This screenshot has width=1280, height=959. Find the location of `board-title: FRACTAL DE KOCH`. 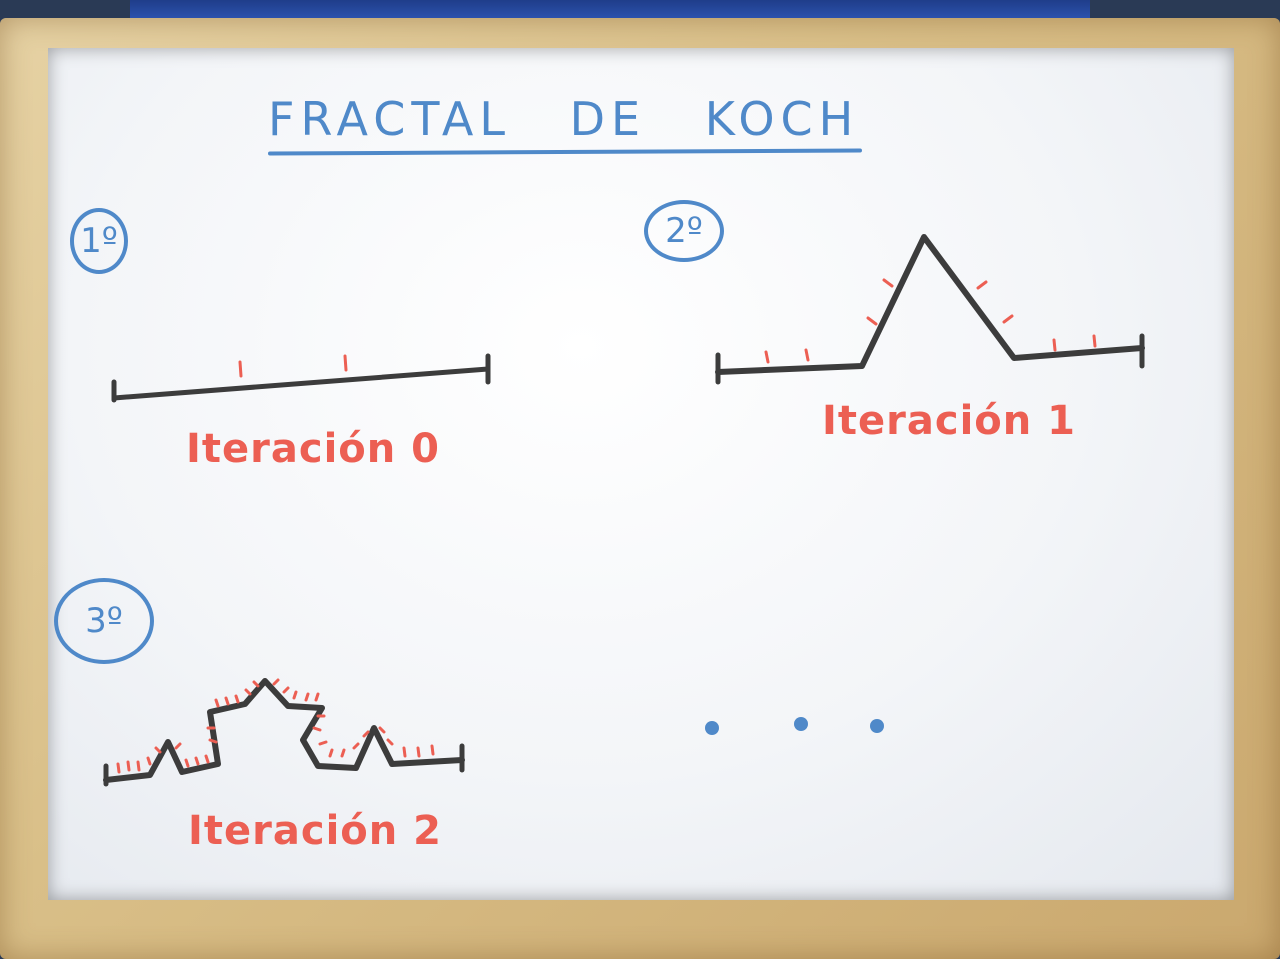

board-title: FRACTAL DE KOCH is located at coordinates (564, 119).